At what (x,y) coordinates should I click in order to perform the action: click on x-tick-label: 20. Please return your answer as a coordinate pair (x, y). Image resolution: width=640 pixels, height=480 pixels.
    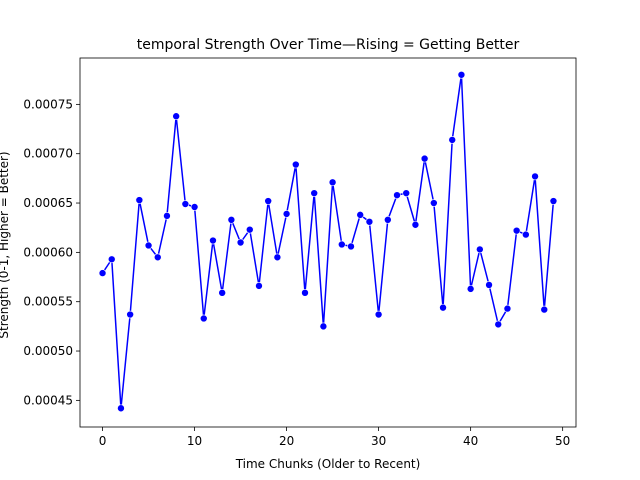
    Looking at the image, I should click on (286, 441).